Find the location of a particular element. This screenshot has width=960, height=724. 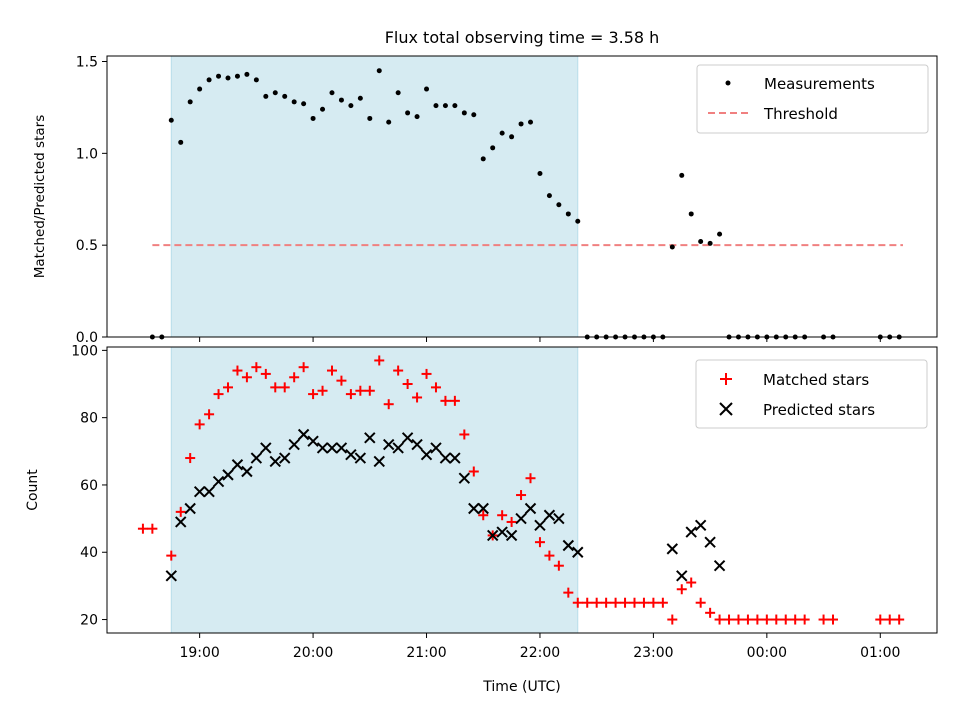

legend-marker-matched is located at coordinates (726, 379).